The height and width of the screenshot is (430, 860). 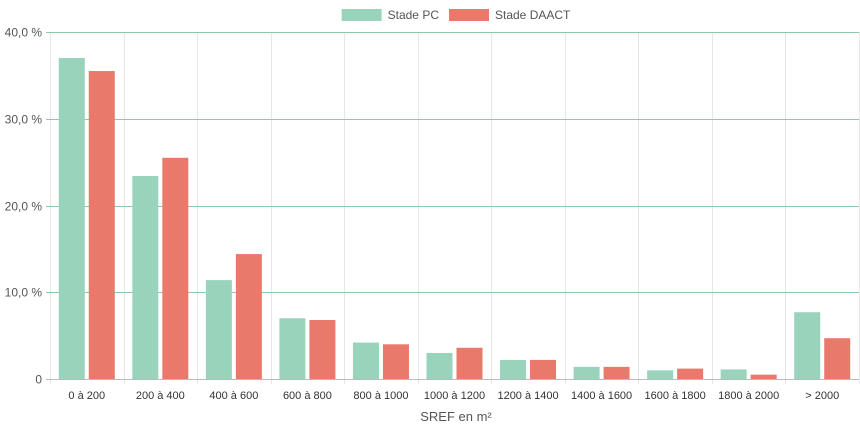 I want to click on x-tick-label: 1000 à 1200, so click(x=454, y=396).